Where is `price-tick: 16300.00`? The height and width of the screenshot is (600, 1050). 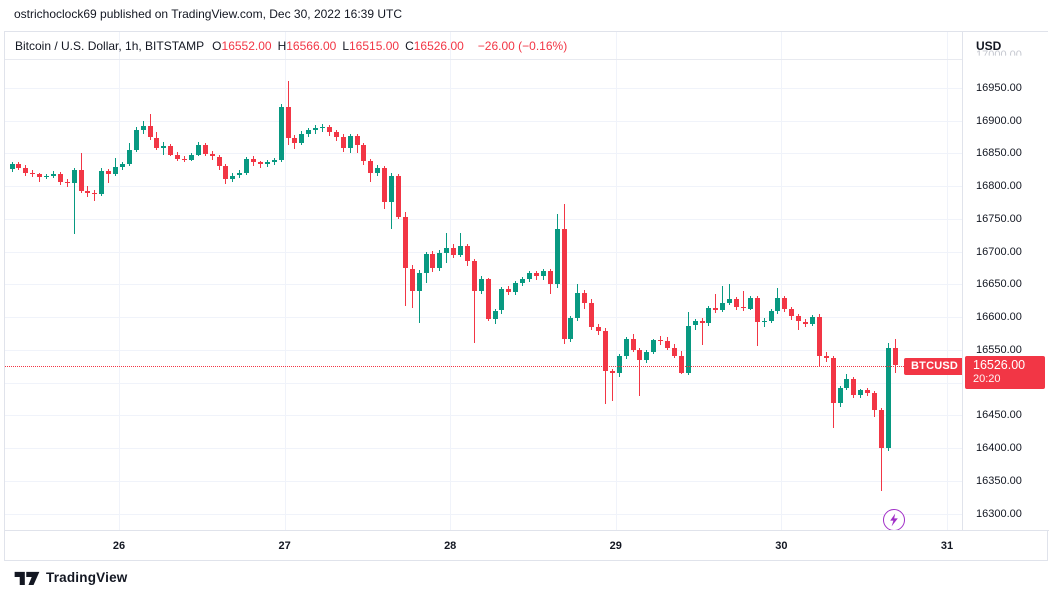 price-tick: 16300.00 is located at coordinates (999, 513).